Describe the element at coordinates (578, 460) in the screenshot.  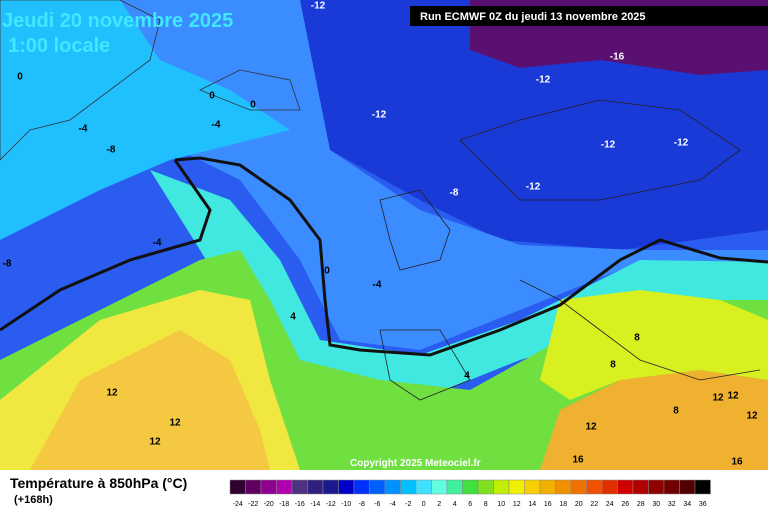
I see `contour-label: 16` at that location.